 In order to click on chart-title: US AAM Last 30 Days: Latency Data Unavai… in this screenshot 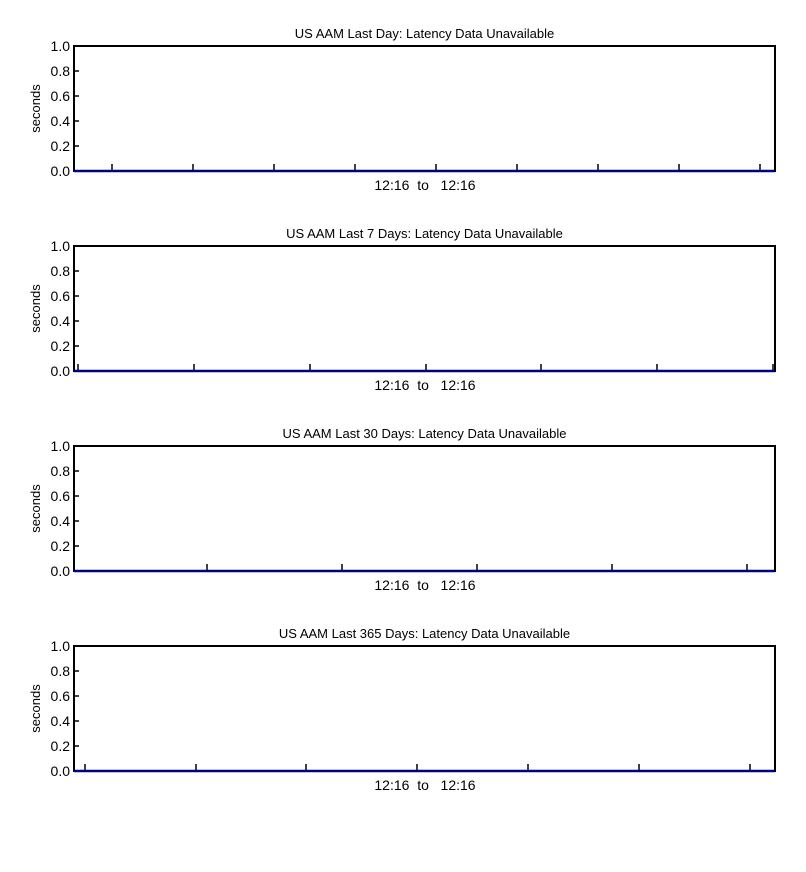, I will do `click(425, 433)`.